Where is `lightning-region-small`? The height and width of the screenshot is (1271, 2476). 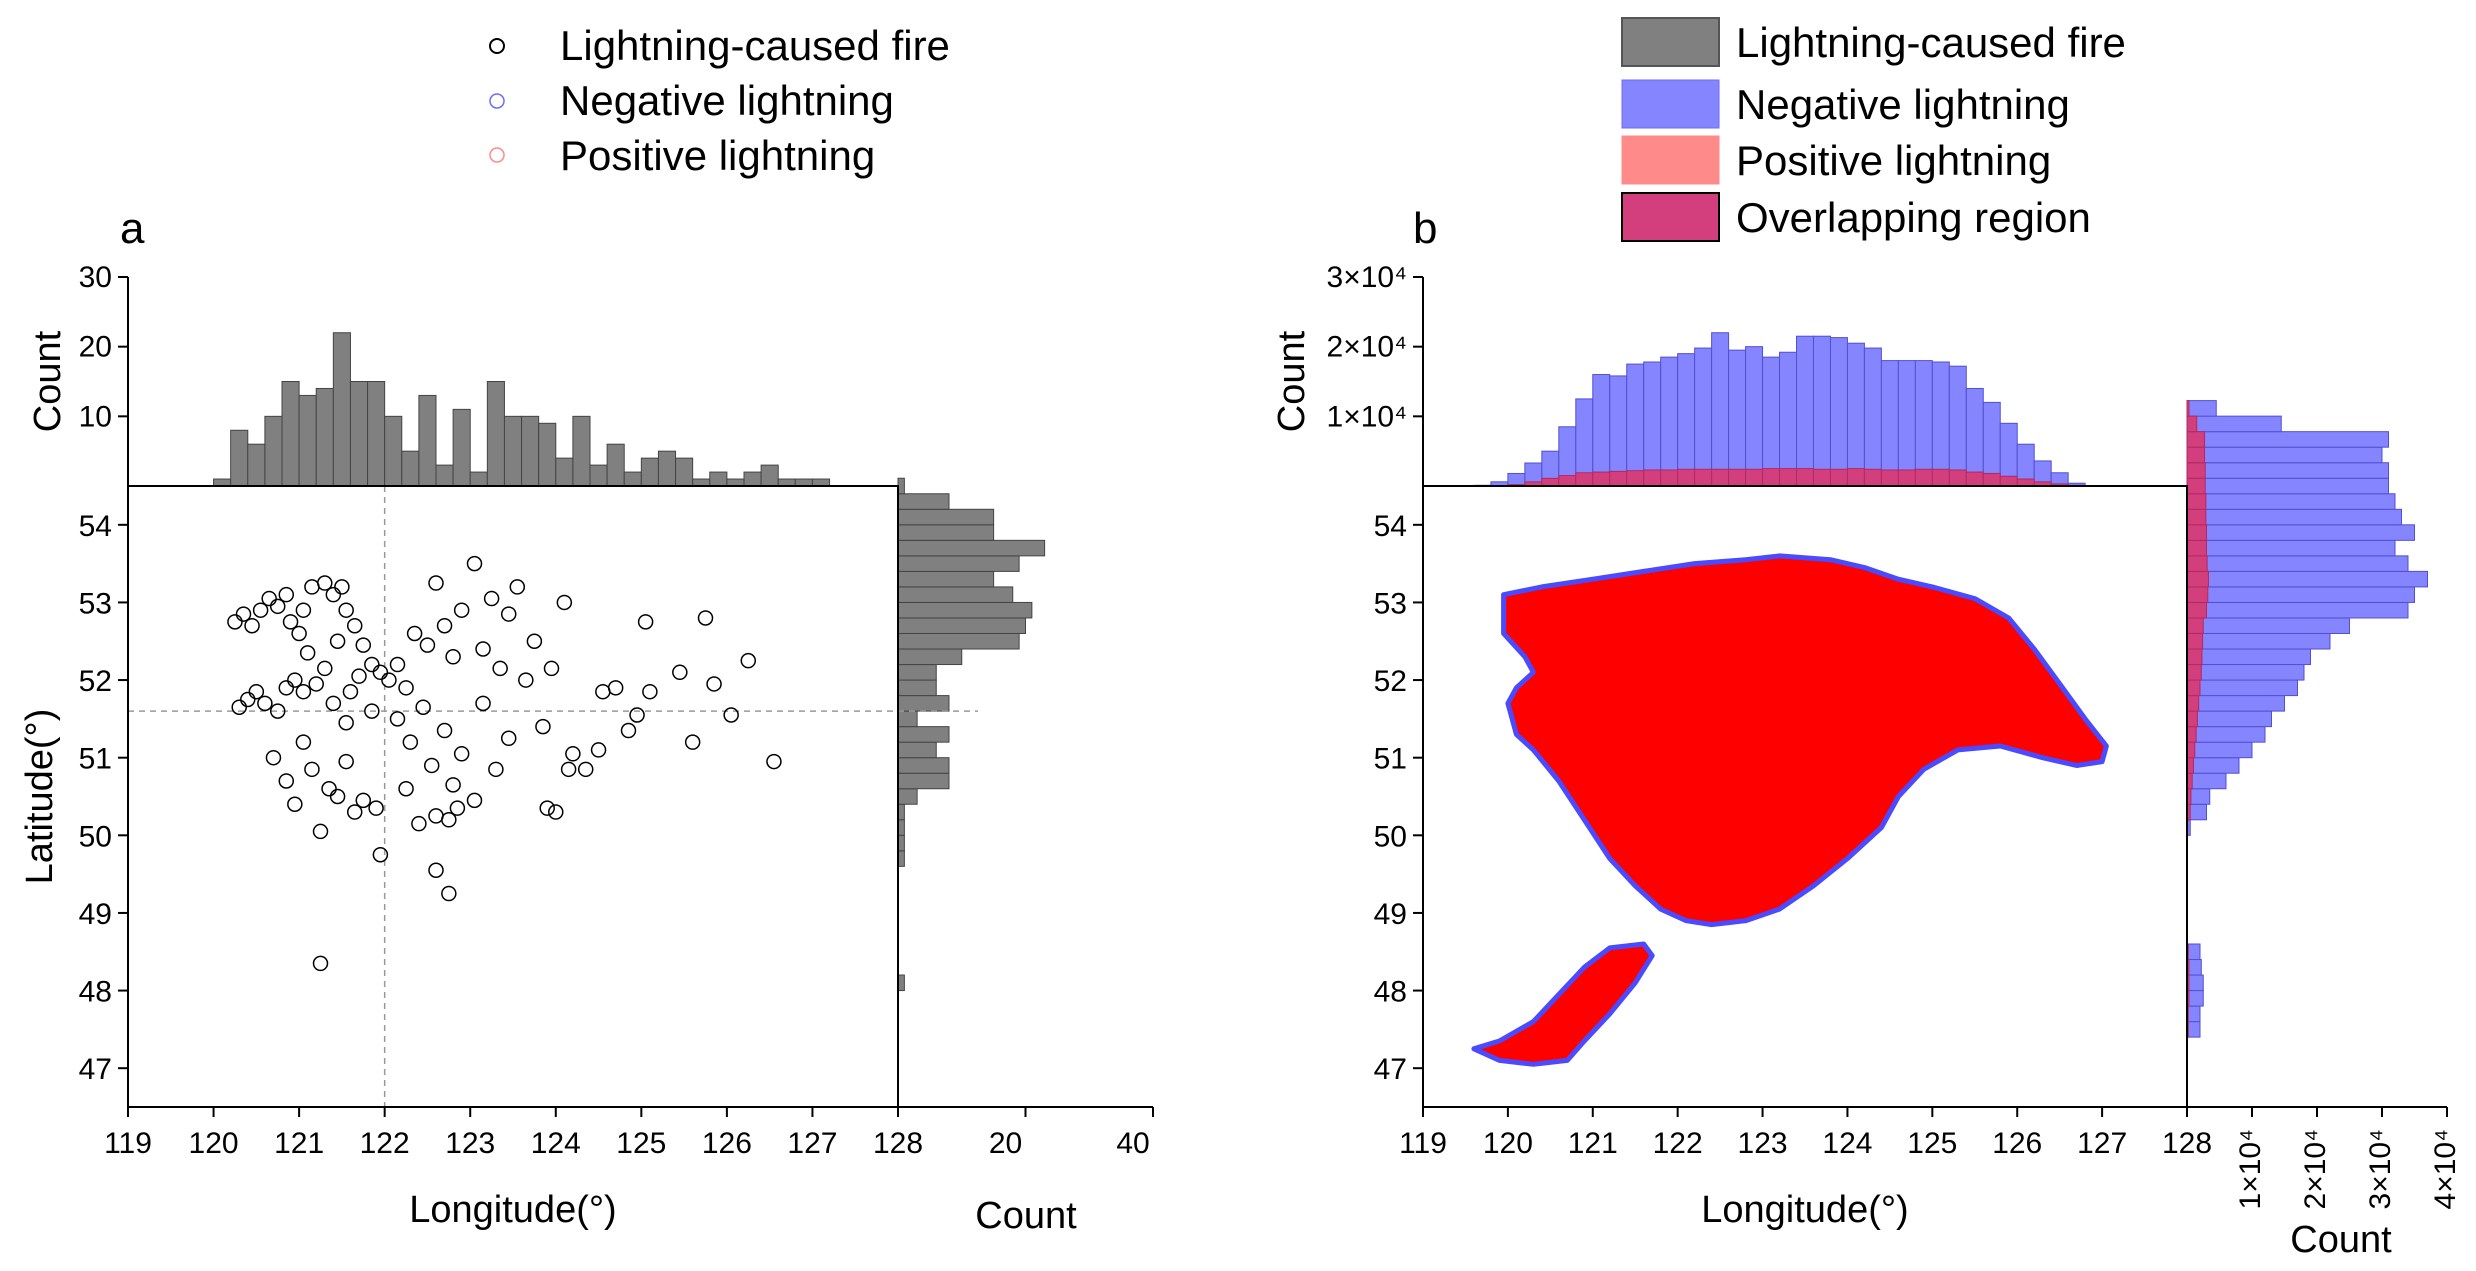 lightning-region-small is located at coordinates (1563, 1004).